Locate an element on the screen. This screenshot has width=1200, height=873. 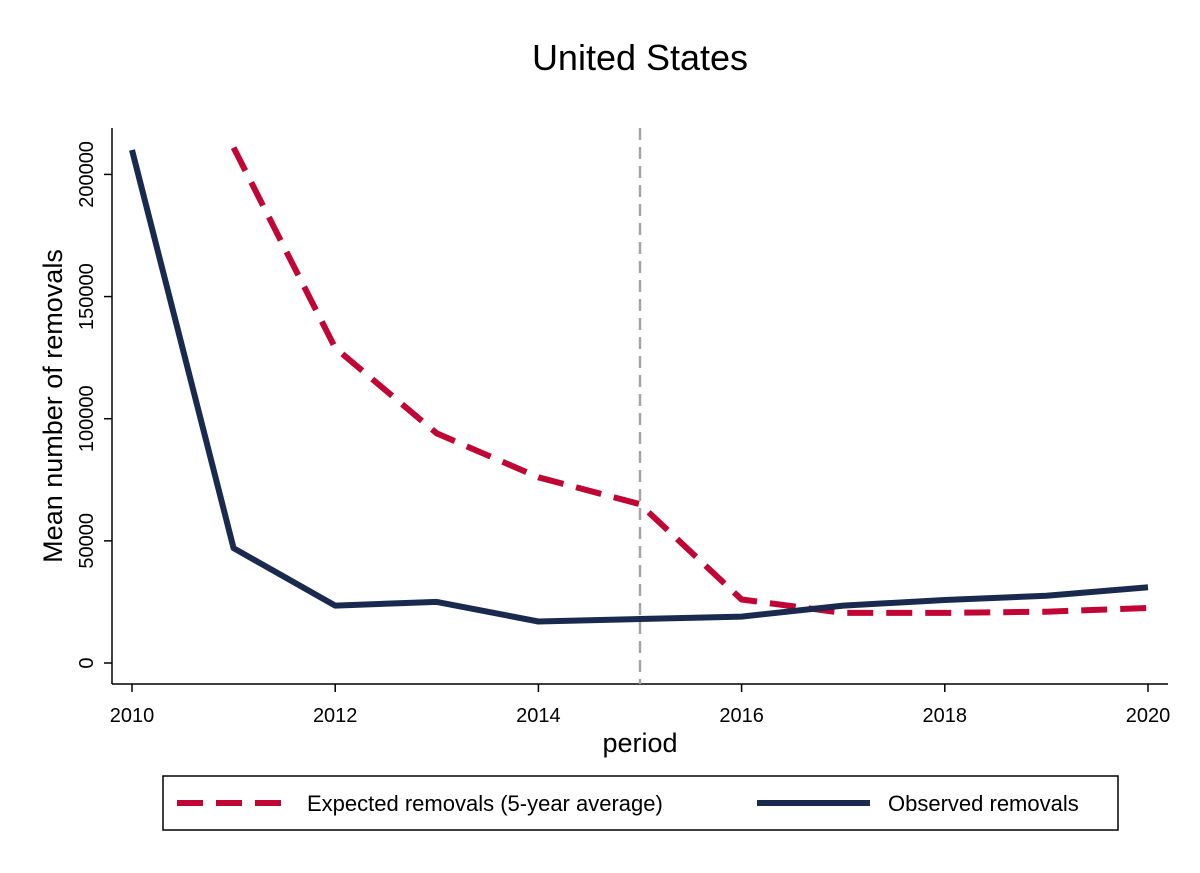
legend-label-expected: Expected removals (5-year average) is located at coordinates (485, 803).